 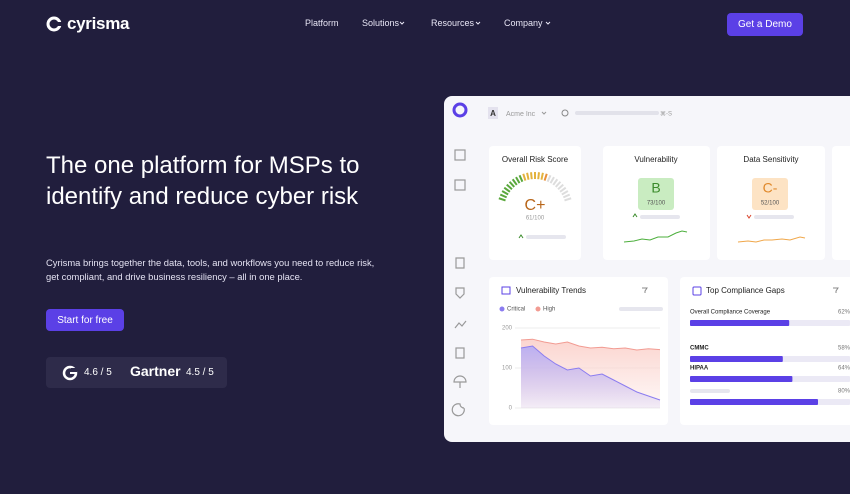 What do you see at coordinates (666, 114) in the screenshot?
I see `shortcut: ⌘-S` at bounding box center [666, 114].